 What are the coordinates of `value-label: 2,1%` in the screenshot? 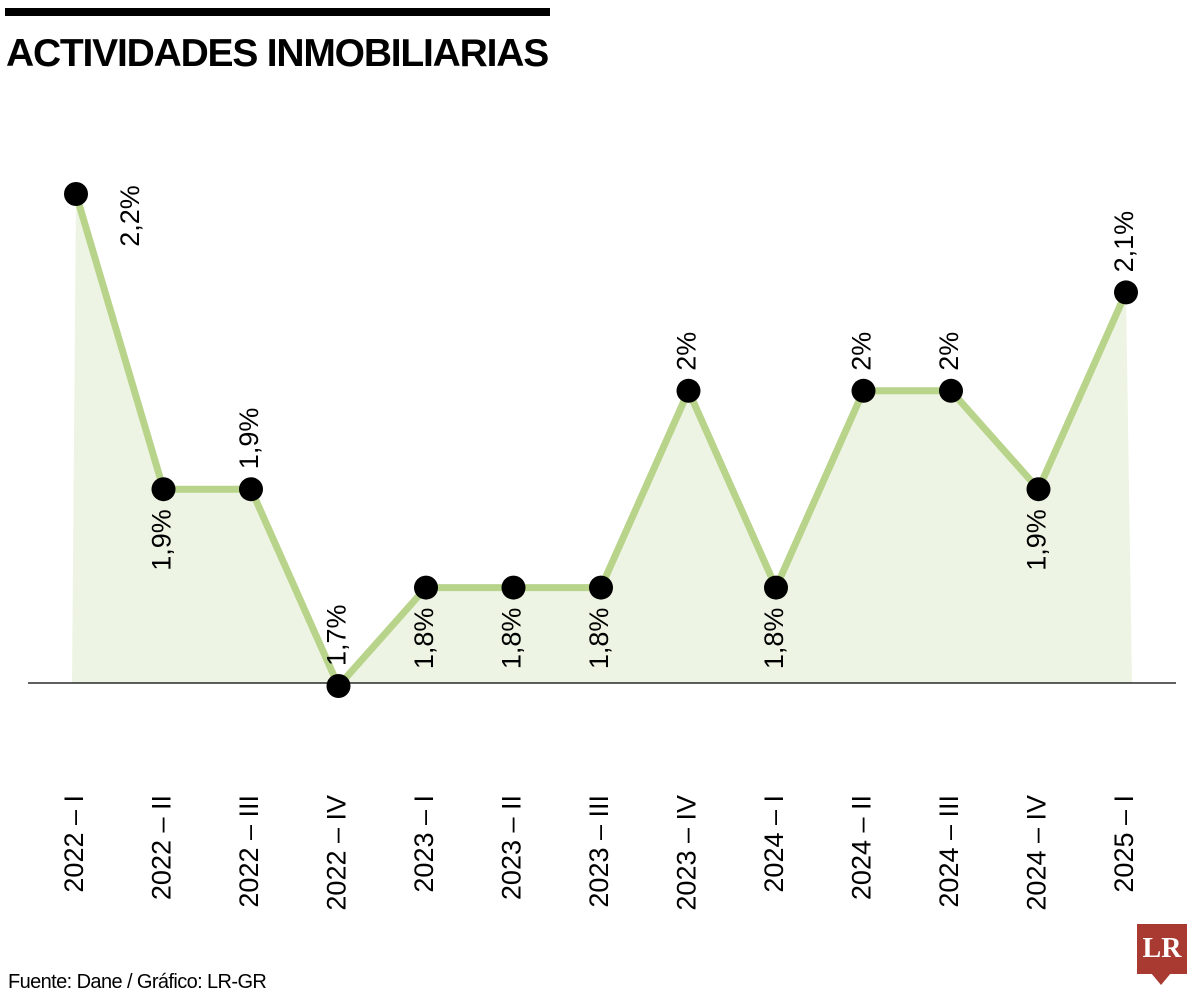 It's located at (1124, 242).